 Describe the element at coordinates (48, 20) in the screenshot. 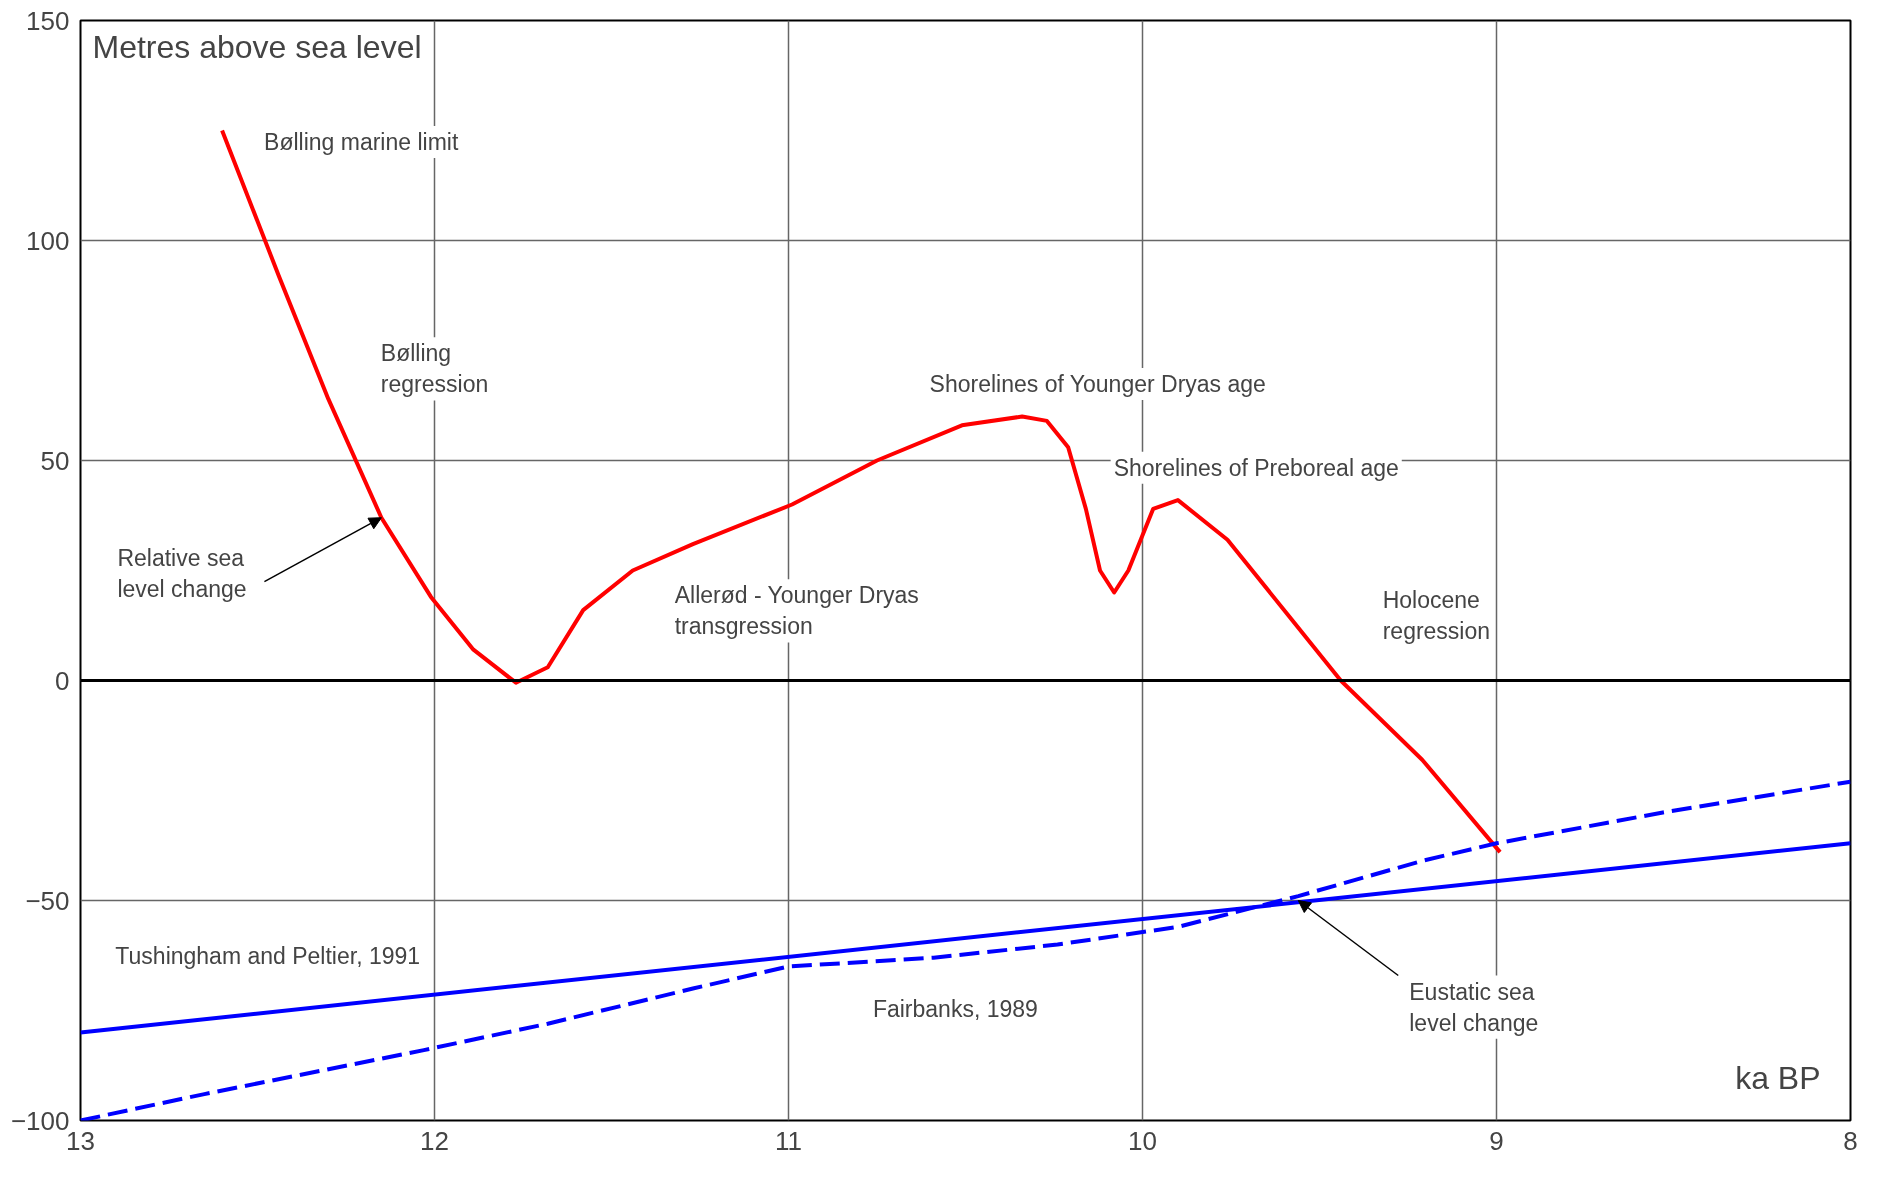

I see `y-tick-label: 150` at that location.